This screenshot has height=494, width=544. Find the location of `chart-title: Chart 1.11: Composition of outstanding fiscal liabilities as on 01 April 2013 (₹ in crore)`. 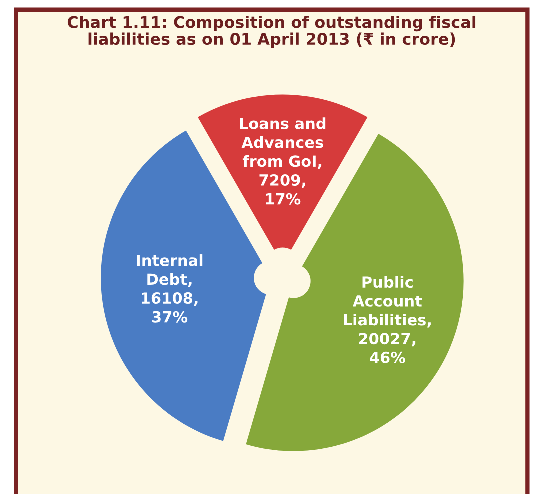

chart-title: Chart 1.11: Composition of outstanding fiscal liabilities as on 01 April 2013 (₹ in crore) is located at coordinates (272, 32).